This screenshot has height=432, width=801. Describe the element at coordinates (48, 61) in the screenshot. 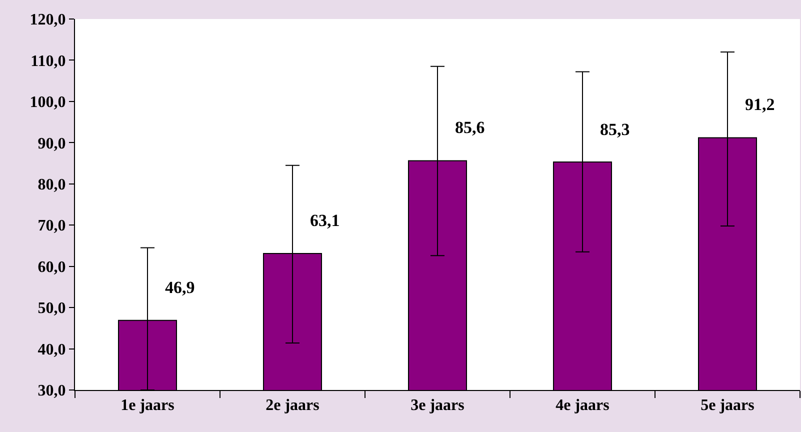

I see `y-tick-label: 110,0` at that location.